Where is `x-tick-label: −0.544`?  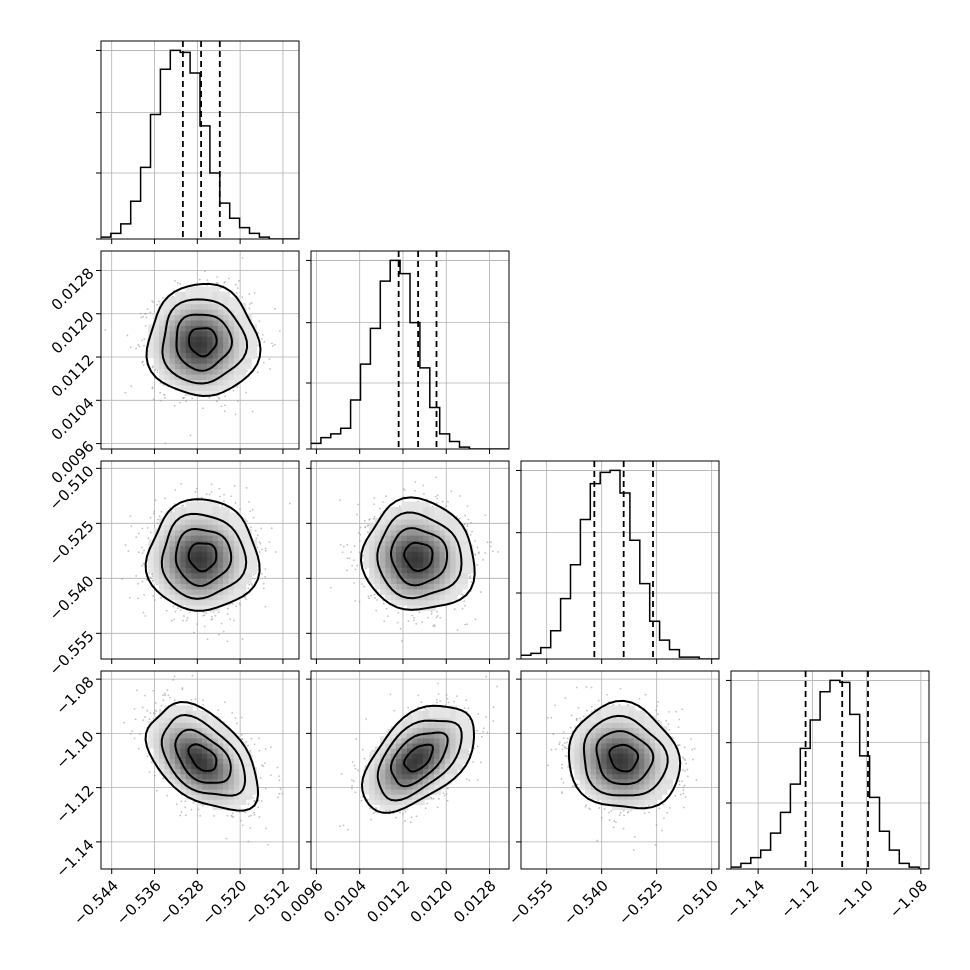
x-tick-label: −0.544 is located at coordinates (96, 903).